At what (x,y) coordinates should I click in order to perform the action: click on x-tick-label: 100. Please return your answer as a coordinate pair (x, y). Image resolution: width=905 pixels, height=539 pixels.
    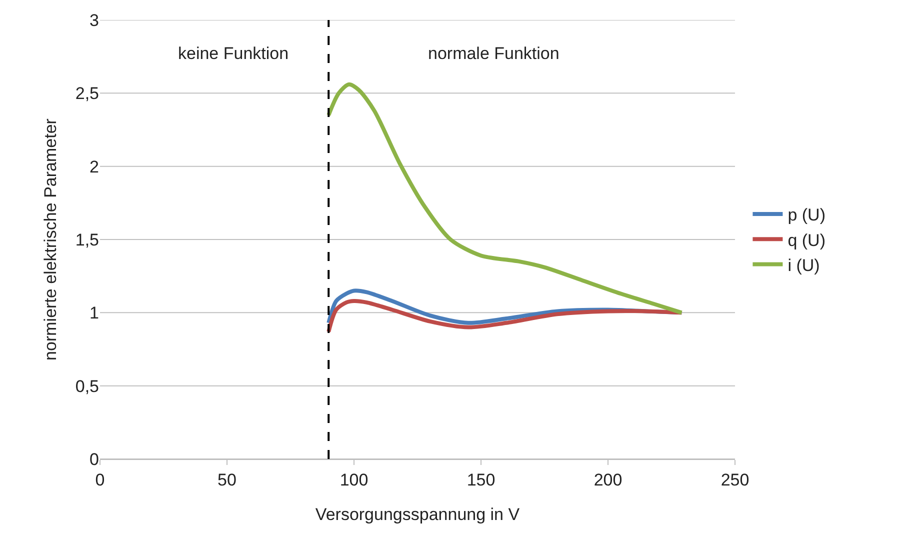
    Looking at the image, I should click on (354, 480).